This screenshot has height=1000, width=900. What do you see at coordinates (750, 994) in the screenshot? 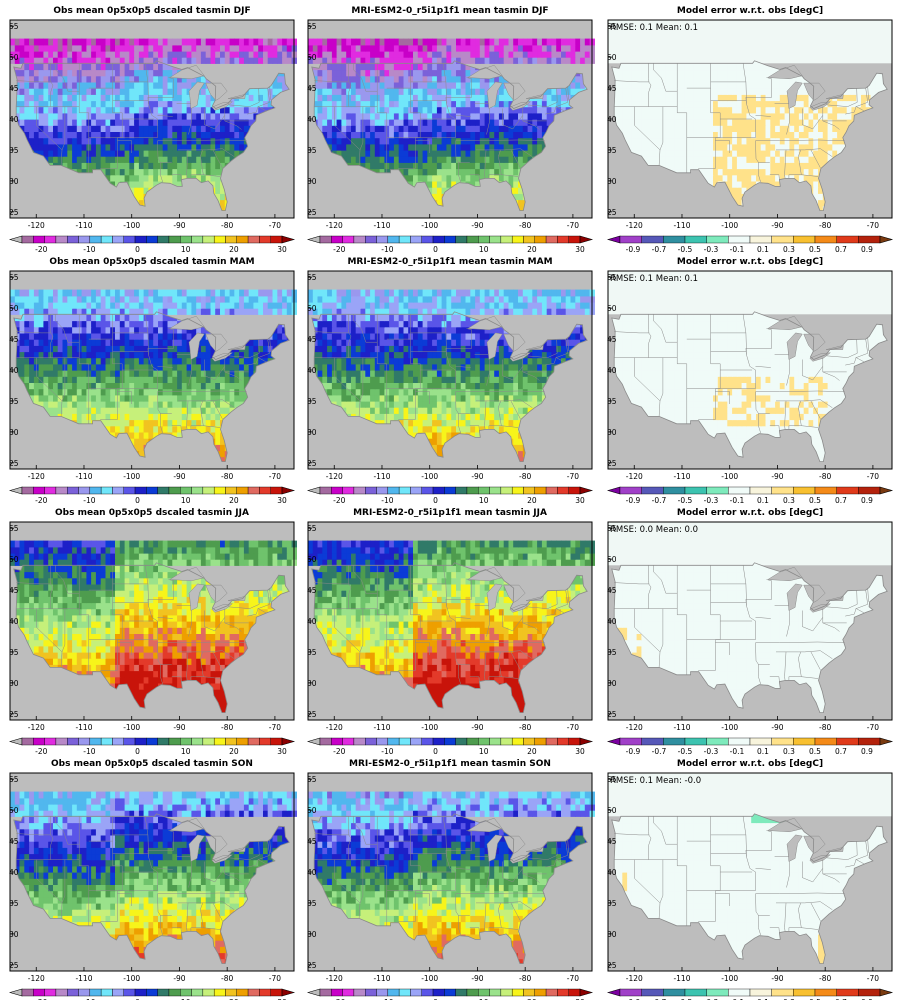
I see `error-colorbar: -0.9 -0.7 -0.5 -0.3 -0.1 0.1 0.3 0.5 0.7 0.9` at bounding box center [750, 994].